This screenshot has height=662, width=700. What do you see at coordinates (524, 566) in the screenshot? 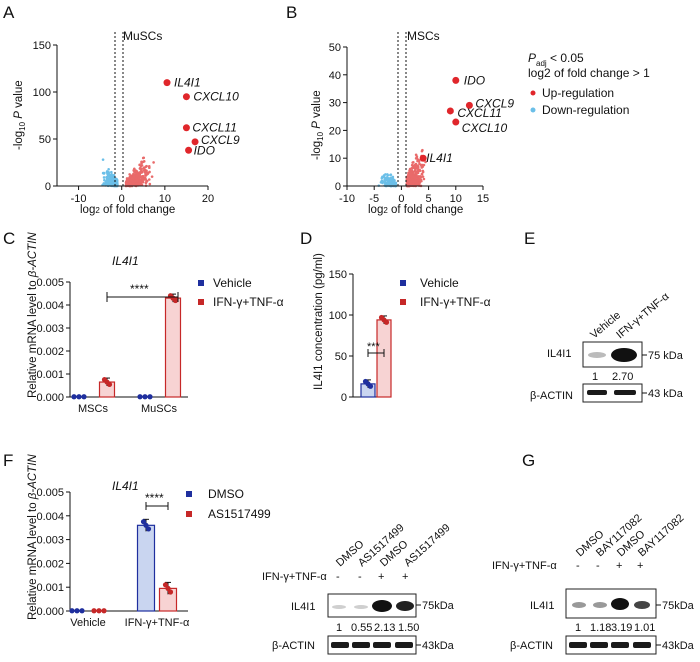
I see `panel-g-treat: IFN-γ+TNF-α` at bounding box center [524, 566].